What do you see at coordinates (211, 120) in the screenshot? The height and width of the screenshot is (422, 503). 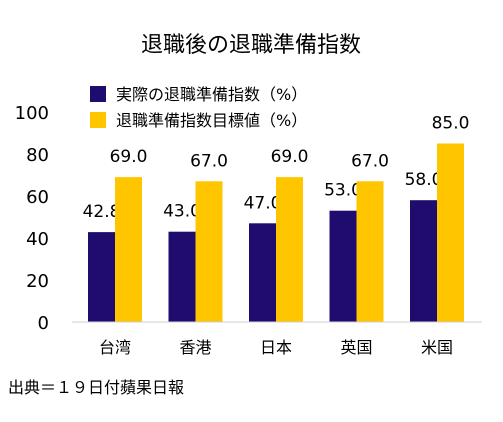 I see `legend-label-1: 退職準備指数目標値（%）` at bounding box center [211, 120].